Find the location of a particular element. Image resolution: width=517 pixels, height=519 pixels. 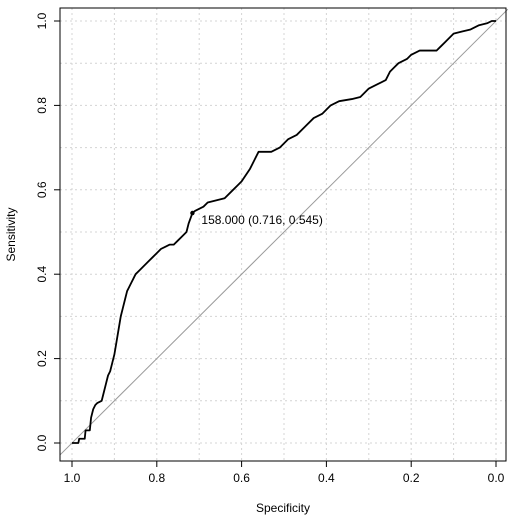

threshold-point is located at coordinates (192, 213).